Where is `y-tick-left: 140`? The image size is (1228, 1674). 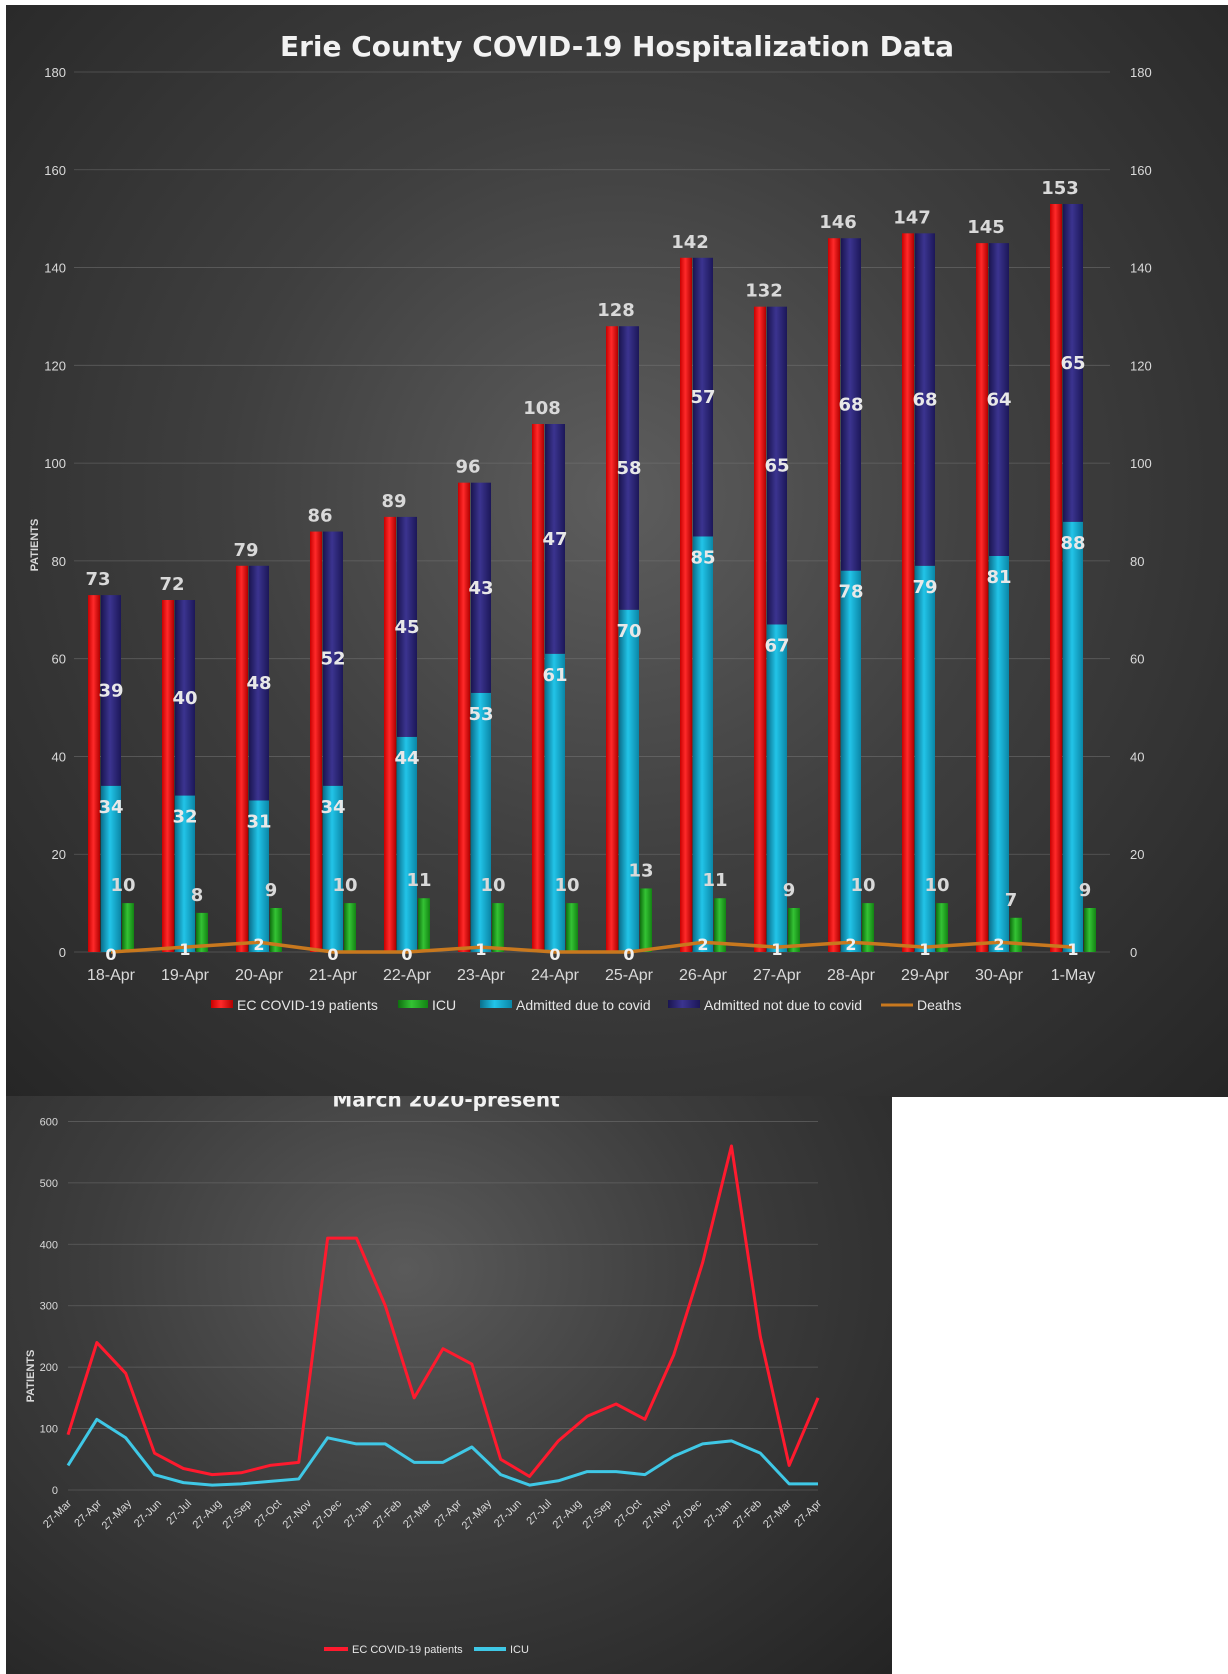
y-tick-left: 140 is located at coordinates (55, 268).